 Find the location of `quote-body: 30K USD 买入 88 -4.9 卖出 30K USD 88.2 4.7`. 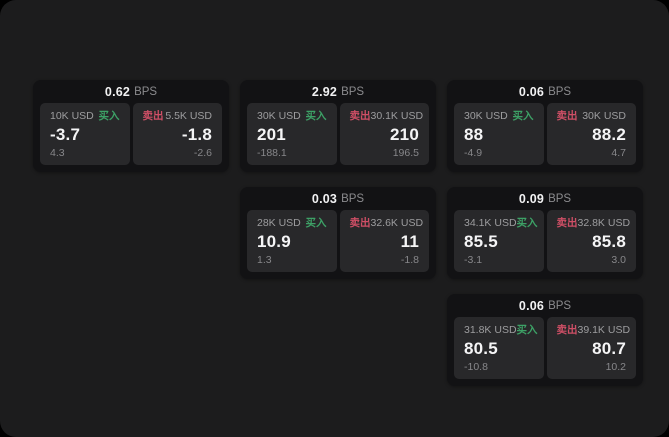

quote-body: 30K USD 买入 88 -4.9 卖出 30K USD 88.2 4.7 is located at coordinates (545, 137).